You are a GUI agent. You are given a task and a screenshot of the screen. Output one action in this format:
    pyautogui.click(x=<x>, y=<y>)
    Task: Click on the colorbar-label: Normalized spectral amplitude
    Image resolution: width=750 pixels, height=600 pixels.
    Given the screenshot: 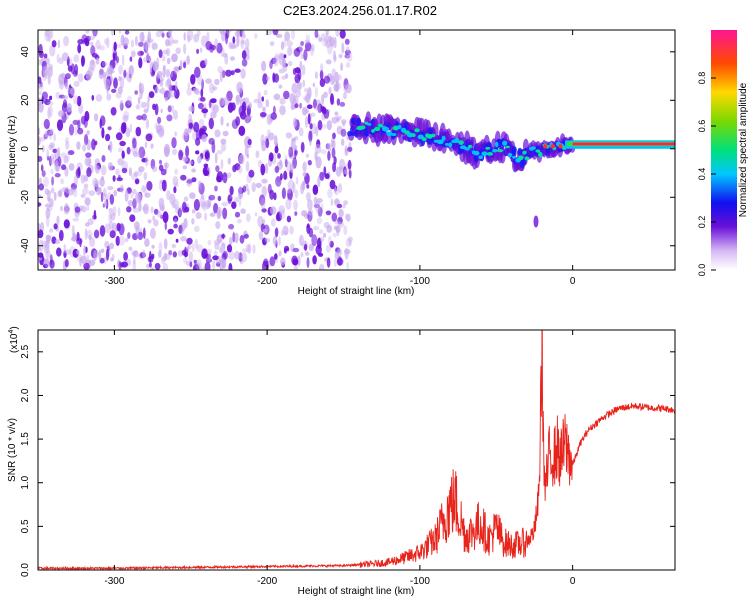 What is the action you would take?
    pyautogui.click(x=743, y=149)
    